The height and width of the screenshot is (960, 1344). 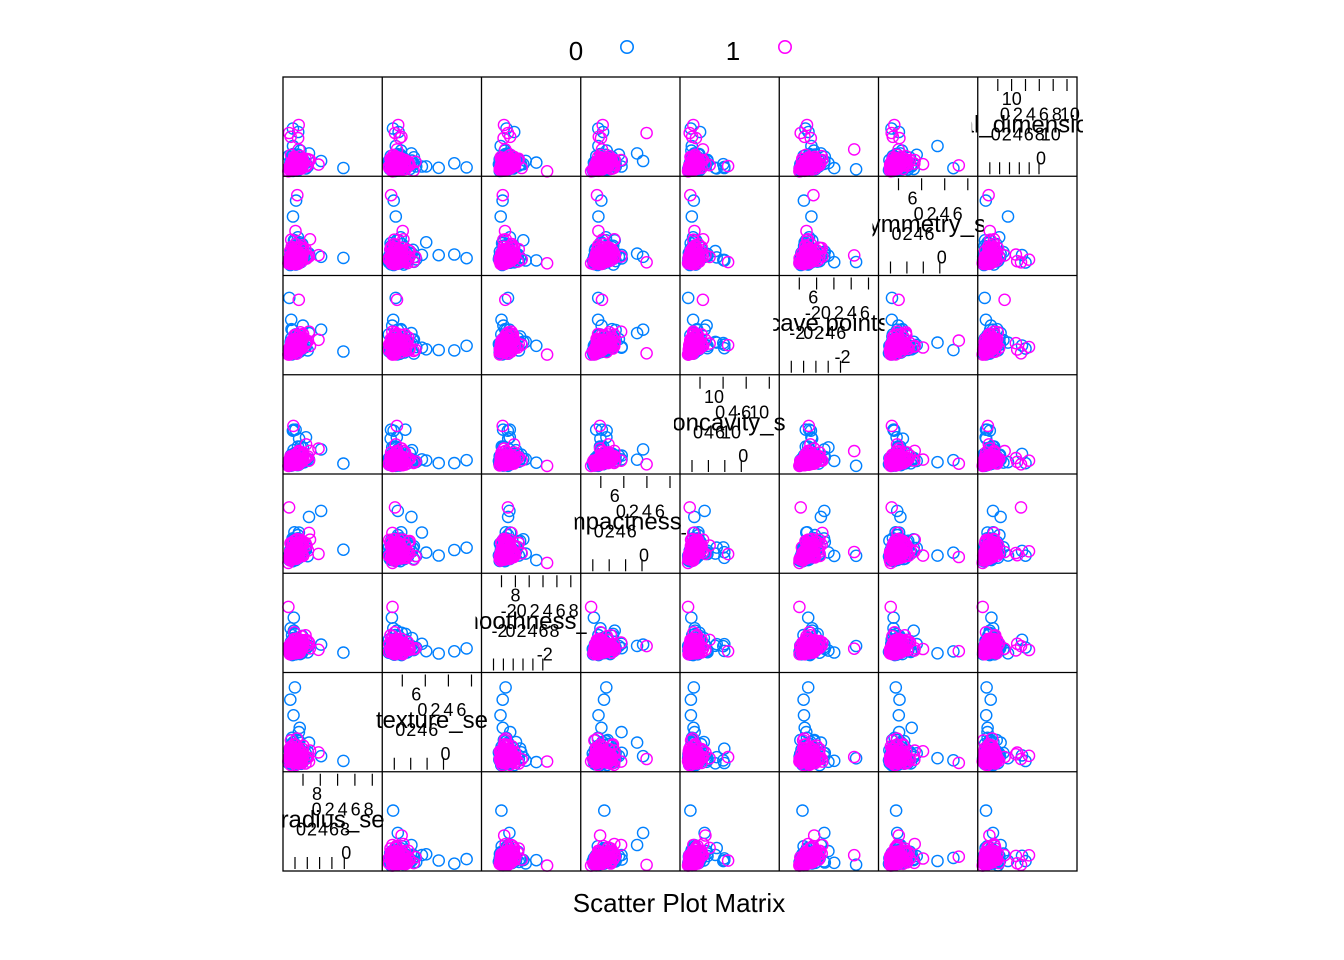 I want to click on legend-label-1: 1, so click(x=733, y=51).